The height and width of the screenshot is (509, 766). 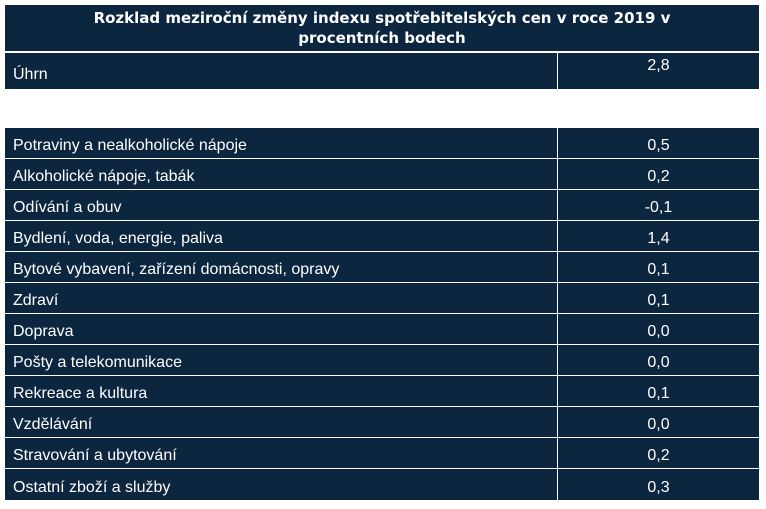 I want to click on table-row: Stravování a ubytování 0,2, so click(x=382, y=453).